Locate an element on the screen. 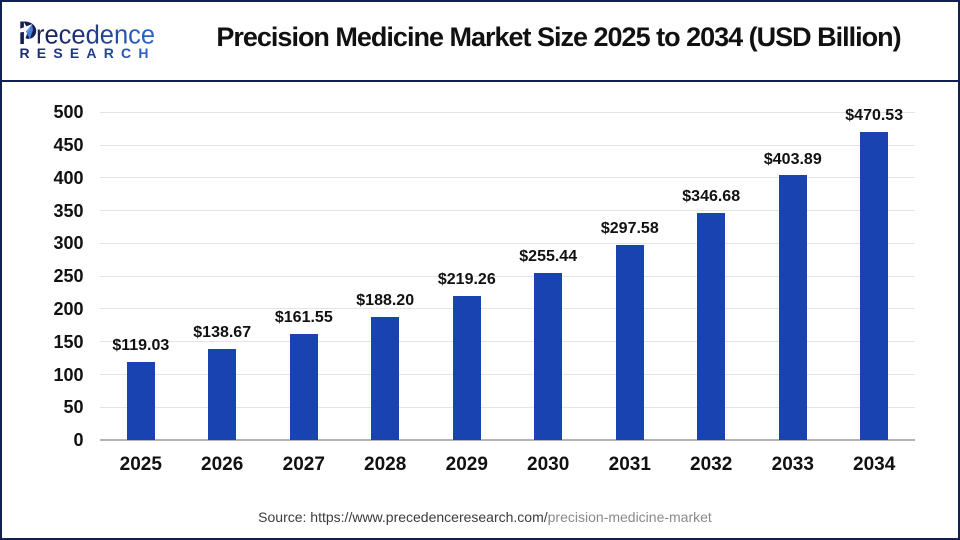  svg-text: RESEARCH is located at coordinates (88, 53).